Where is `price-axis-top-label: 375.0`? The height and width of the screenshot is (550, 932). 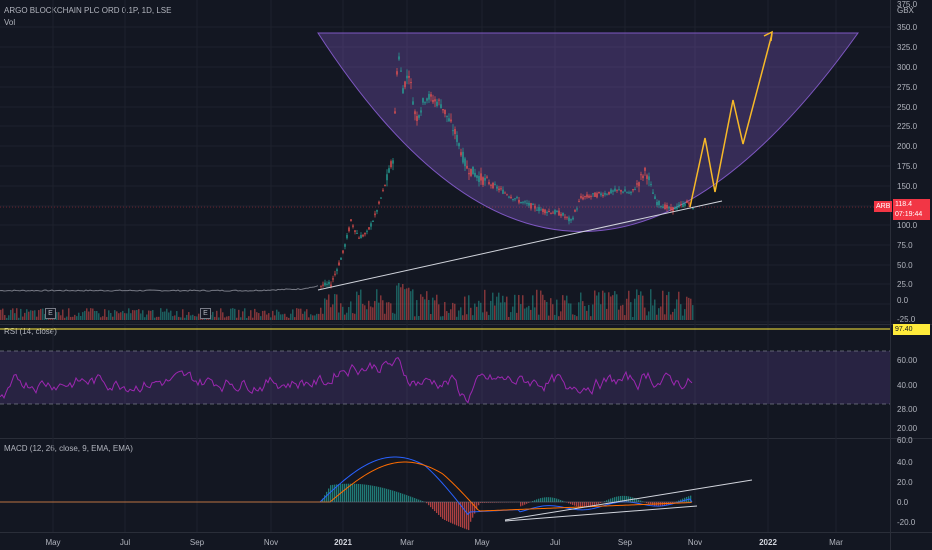
price-axis-top-label: 375.0 is located at coordinates (907, 4).